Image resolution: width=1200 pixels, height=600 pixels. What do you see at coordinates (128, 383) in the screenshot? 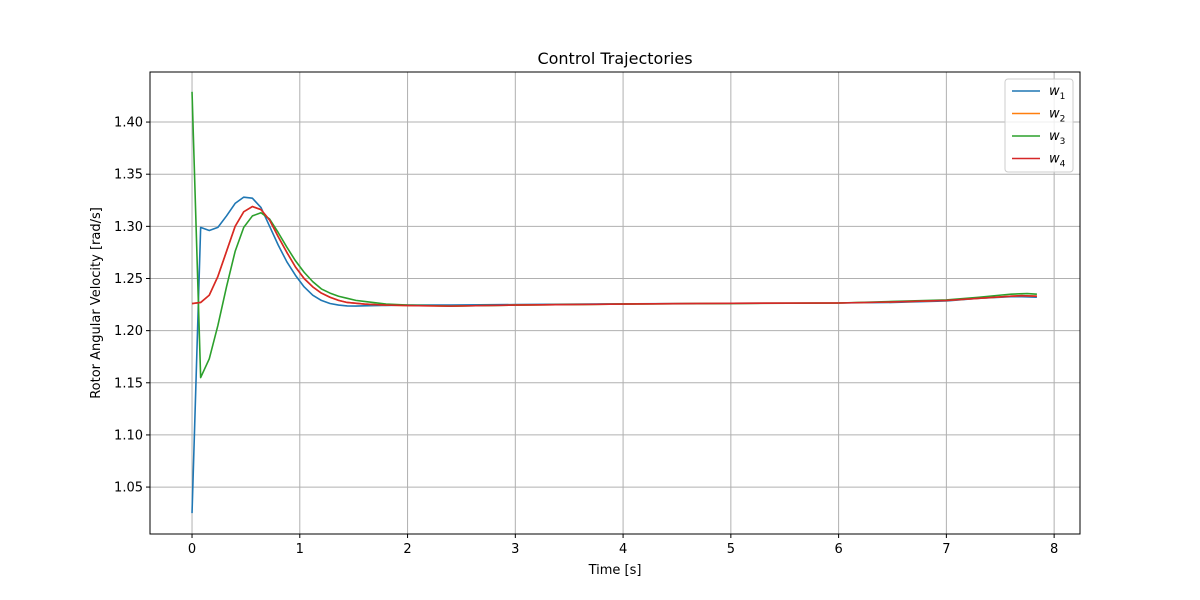
I see `y-tick-label: 1.15` at bounding box center [128, 383].